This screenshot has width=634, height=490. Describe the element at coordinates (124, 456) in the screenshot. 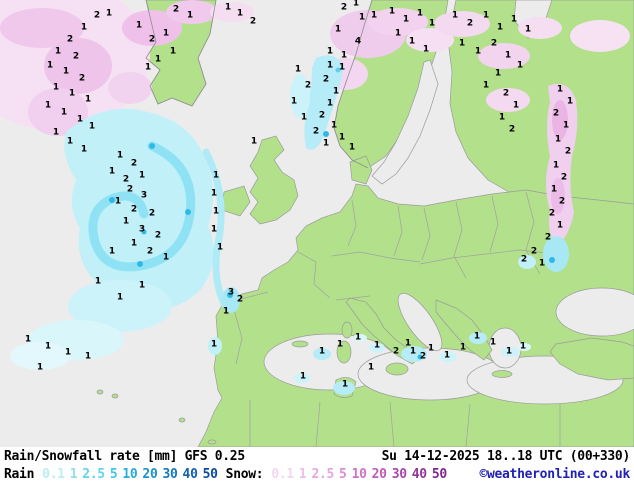

I see `legend-title: Rain/Snowfall rate [mm] GFS 0.25` at that location.